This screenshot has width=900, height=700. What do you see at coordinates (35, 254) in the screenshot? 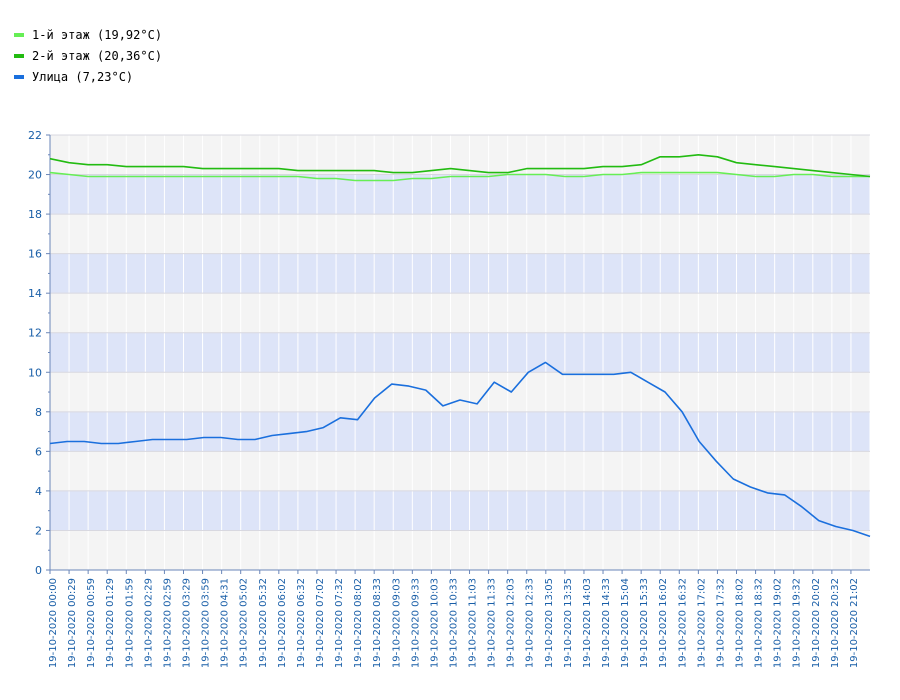
I see `y-tick-label: 16` at bounding box center [35, 254].